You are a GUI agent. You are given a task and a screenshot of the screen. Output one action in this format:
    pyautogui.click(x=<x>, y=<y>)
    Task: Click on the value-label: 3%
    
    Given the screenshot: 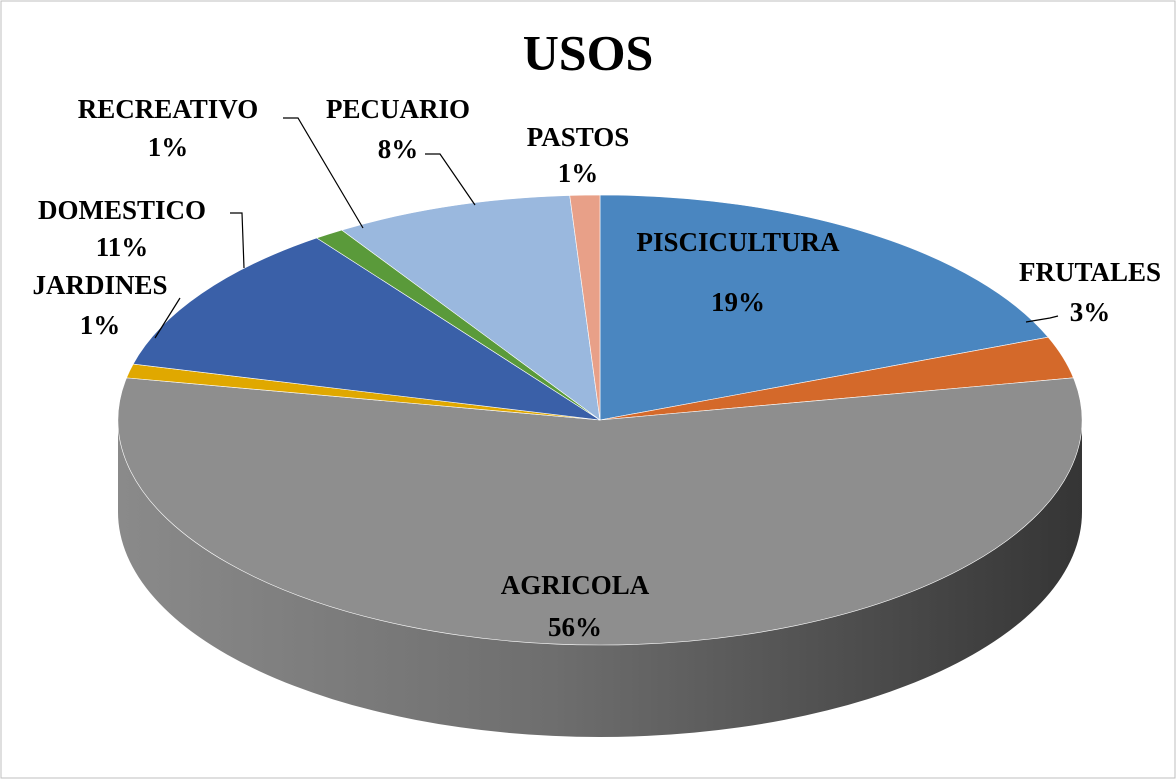 What is the action you would take?
    pyautogui.click(x=1090, y=312)
    